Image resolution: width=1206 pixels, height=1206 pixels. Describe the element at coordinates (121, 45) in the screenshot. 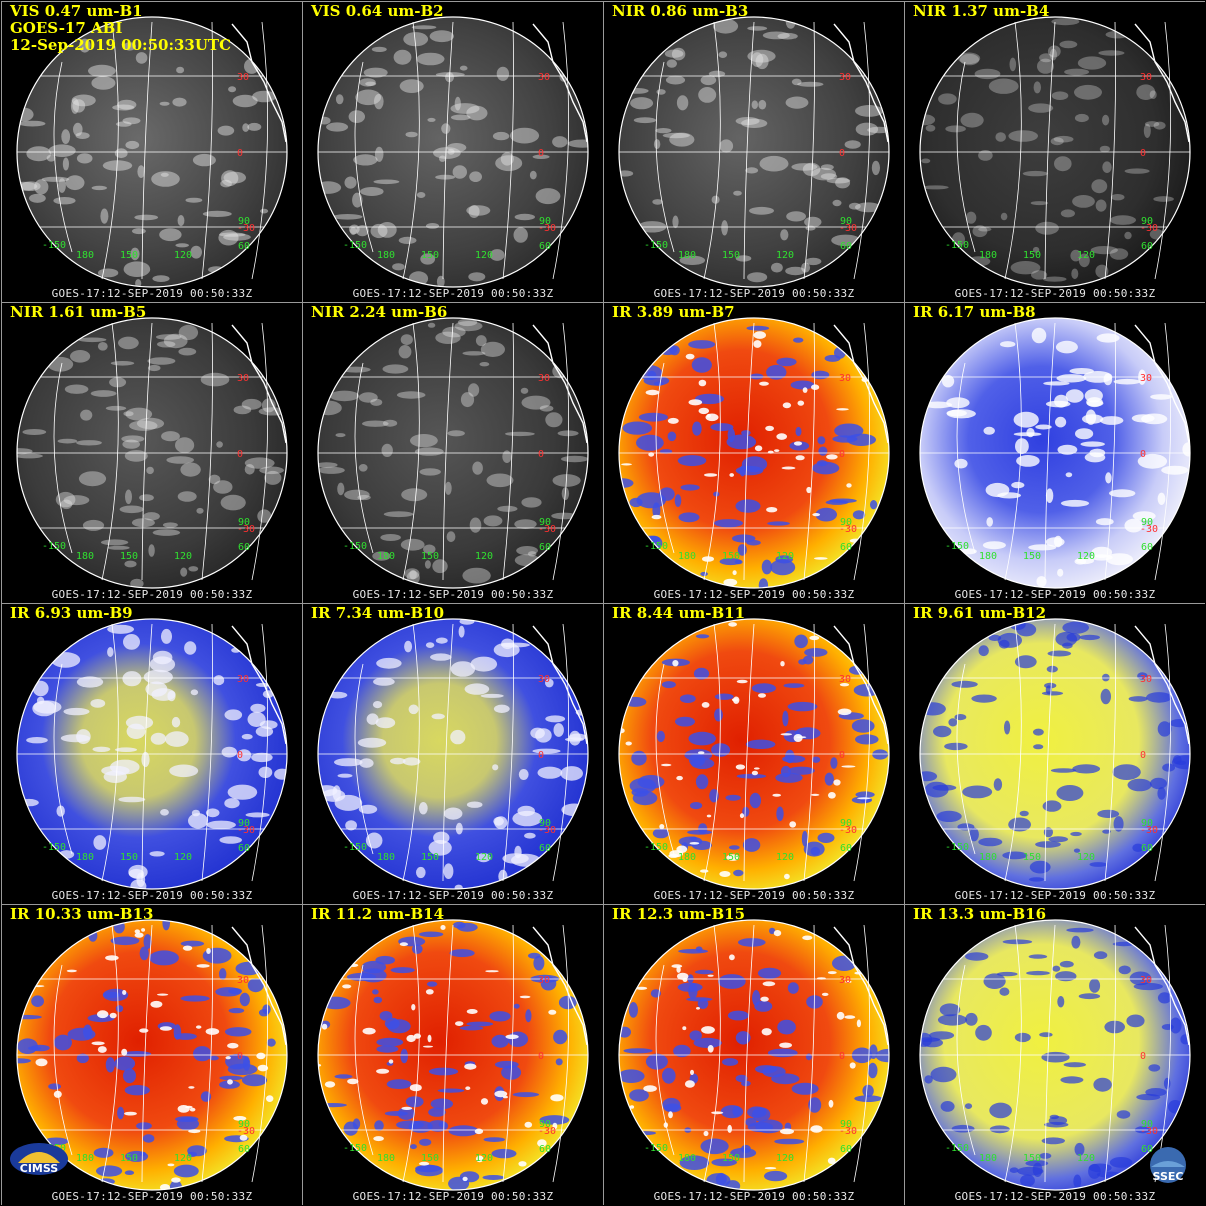

I see `image-datetime: 12-Sep-2019 00:50:33UTC` at that location.